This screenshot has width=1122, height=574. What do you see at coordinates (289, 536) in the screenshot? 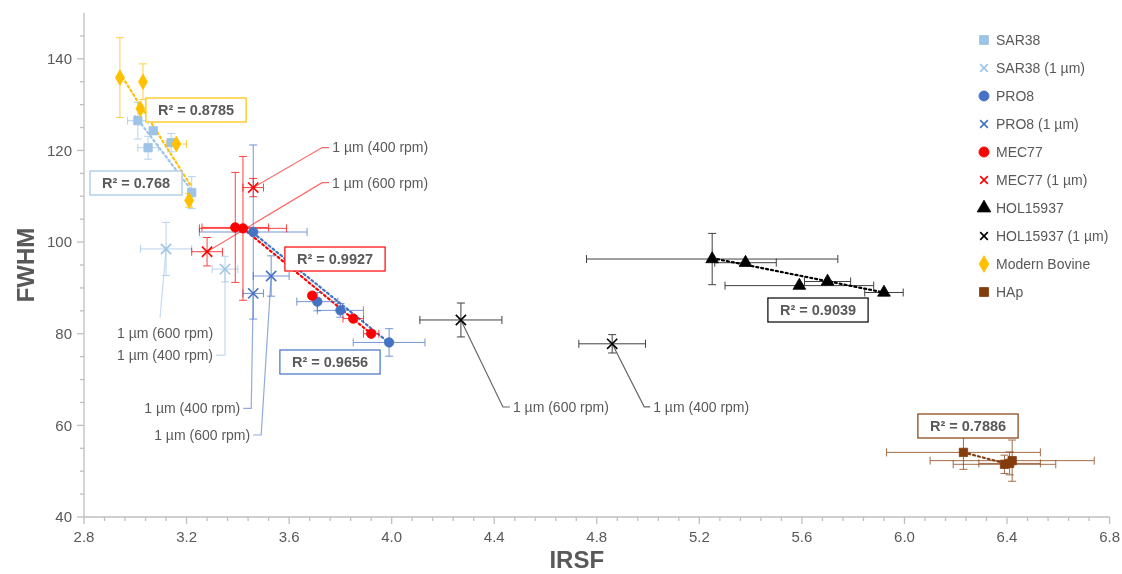
I see `x-tick-label: 3.6` at bounding box center [289, 536].